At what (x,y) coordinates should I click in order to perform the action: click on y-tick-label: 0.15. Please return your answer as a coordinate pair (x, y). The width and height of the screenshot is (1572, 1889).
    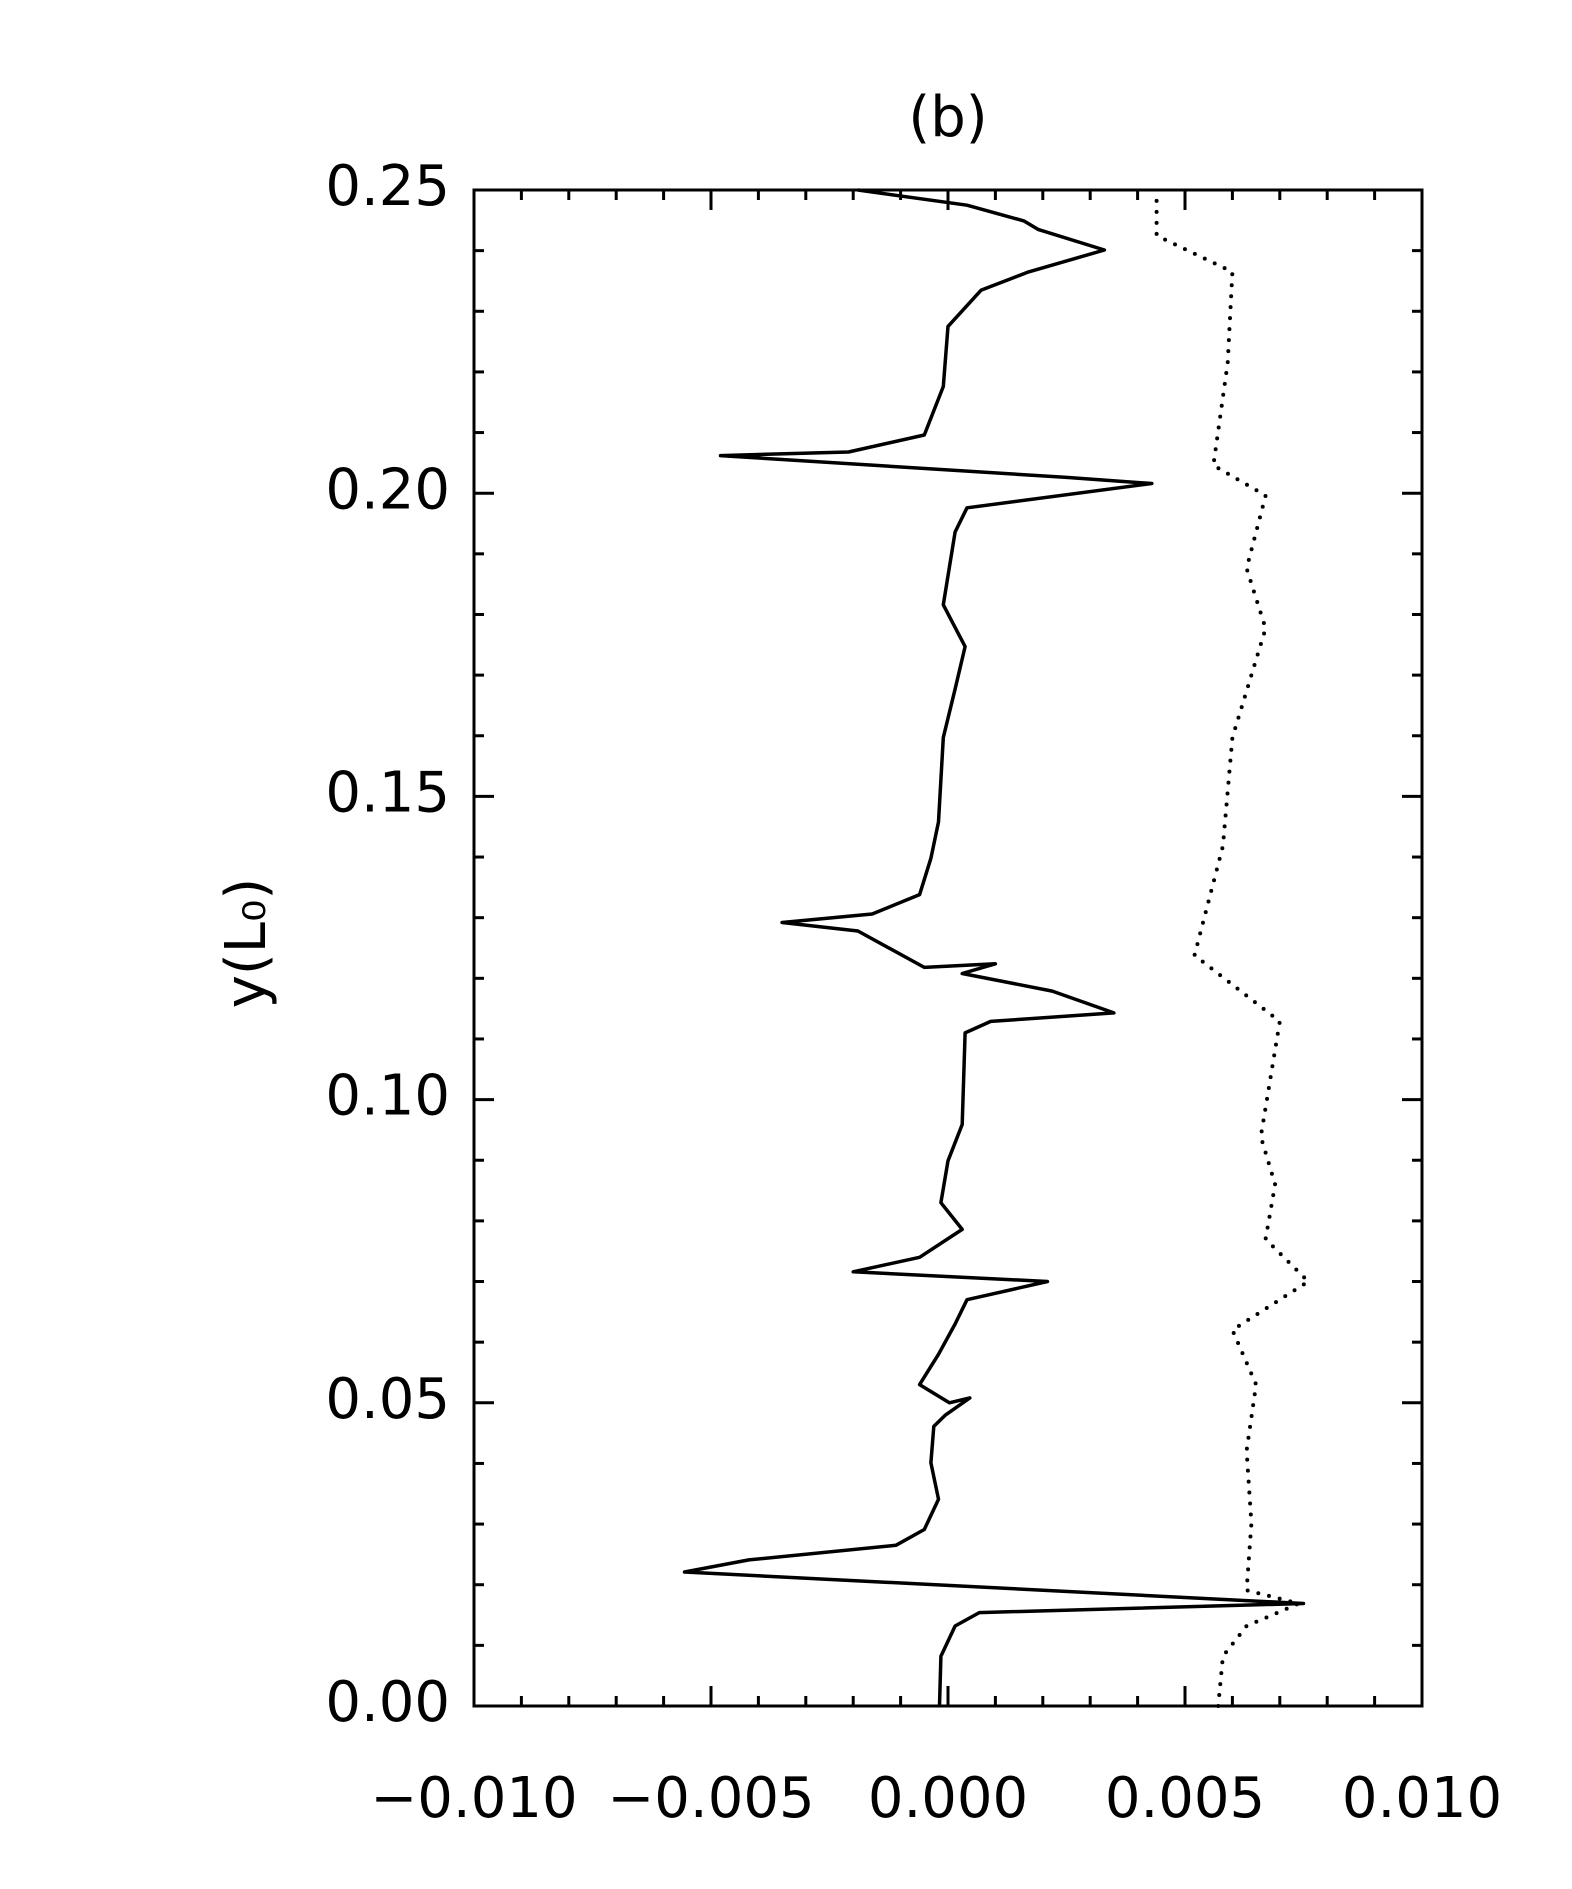
    Looking at the image, I should click on (387, 793).